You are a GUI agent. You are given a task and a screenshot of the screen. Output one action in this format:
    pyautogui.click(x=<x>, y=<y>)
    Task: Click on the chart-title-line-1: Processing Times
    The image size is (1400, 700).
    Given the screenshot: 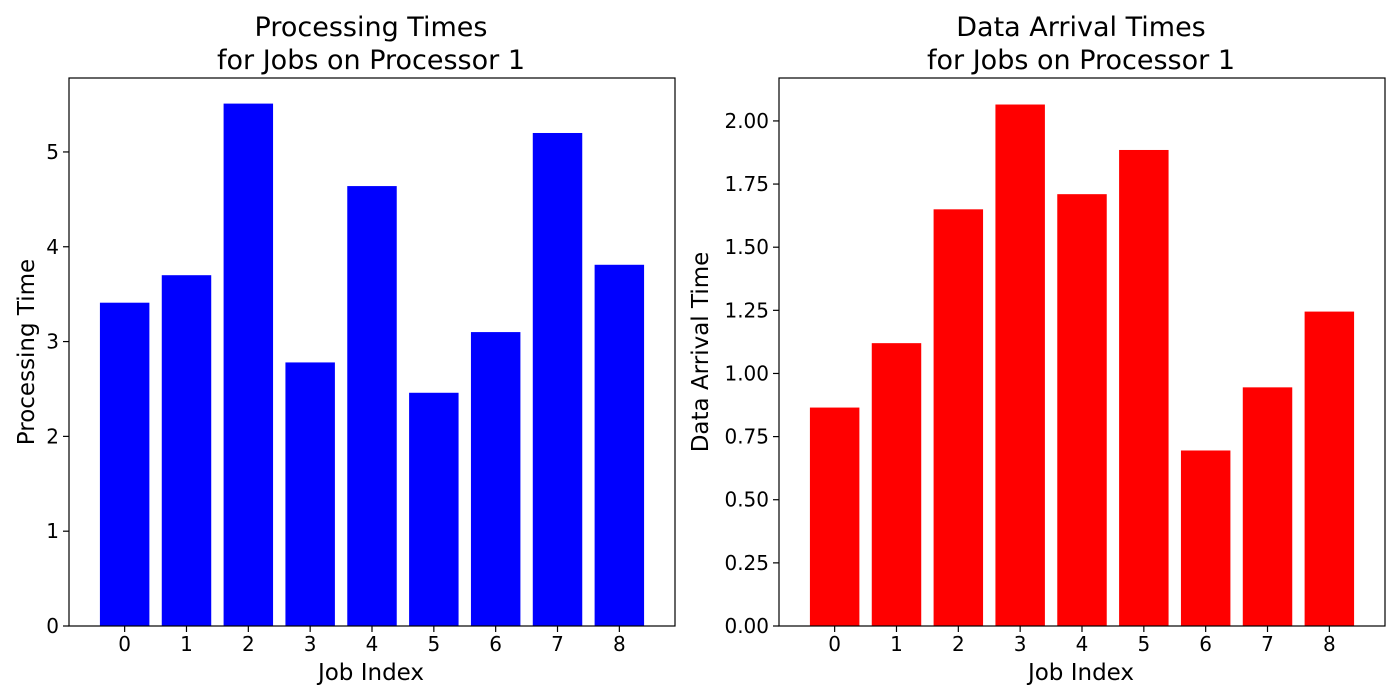 What is the action you would take?
    pyautogui.click(x=371, y=27)
    